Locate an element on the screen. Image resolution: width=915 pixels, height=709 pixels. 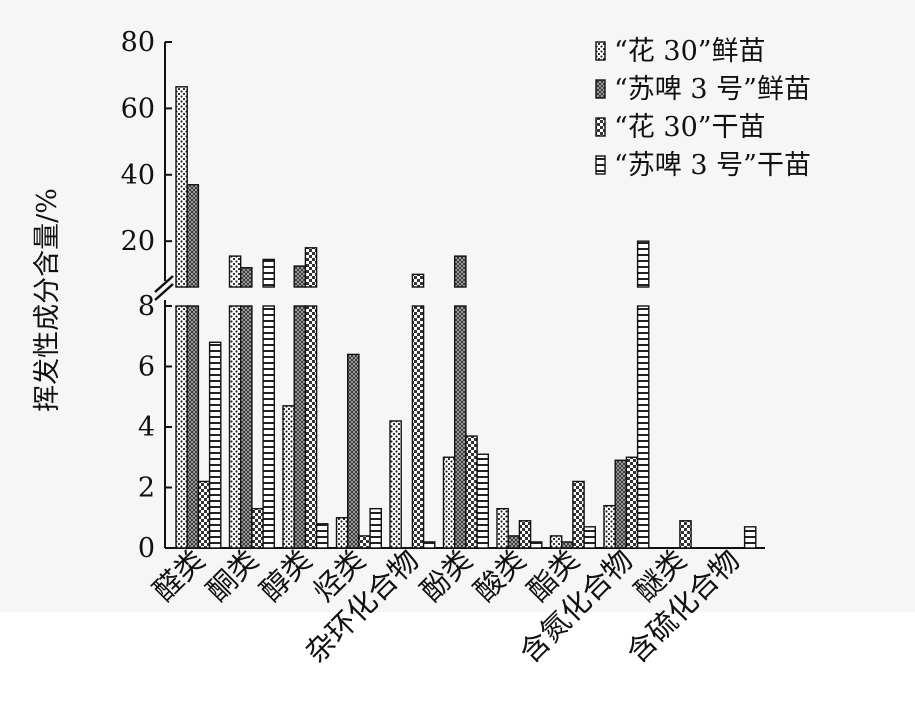
y-tick-label: 0 is located at coordinates (146, 548).